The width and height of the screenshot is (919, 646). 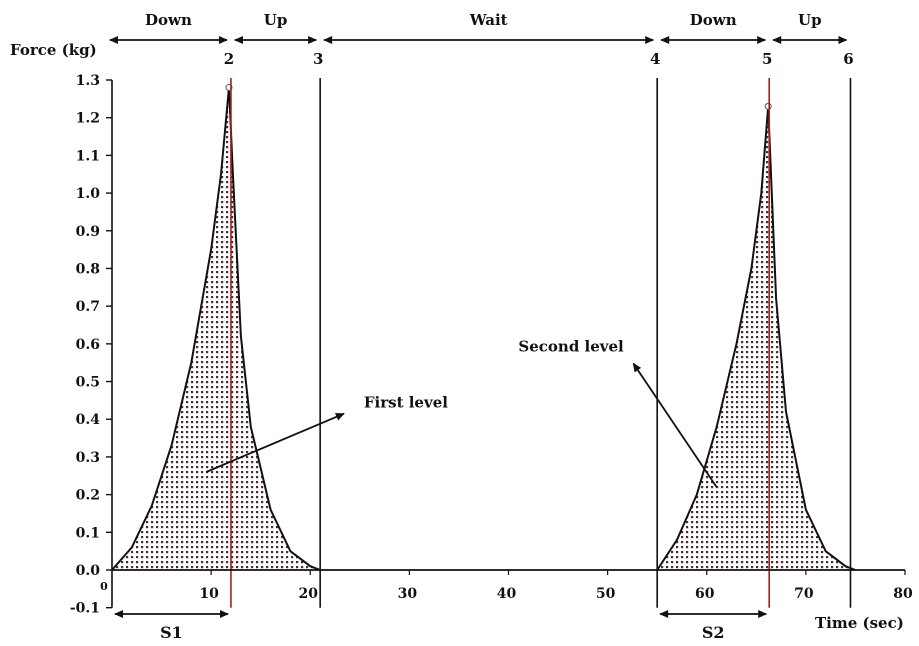 What do you see at coordinates (507, 594) in the screenshot?
I see `x-tick-label: 40` at bounding box center [507, 594].